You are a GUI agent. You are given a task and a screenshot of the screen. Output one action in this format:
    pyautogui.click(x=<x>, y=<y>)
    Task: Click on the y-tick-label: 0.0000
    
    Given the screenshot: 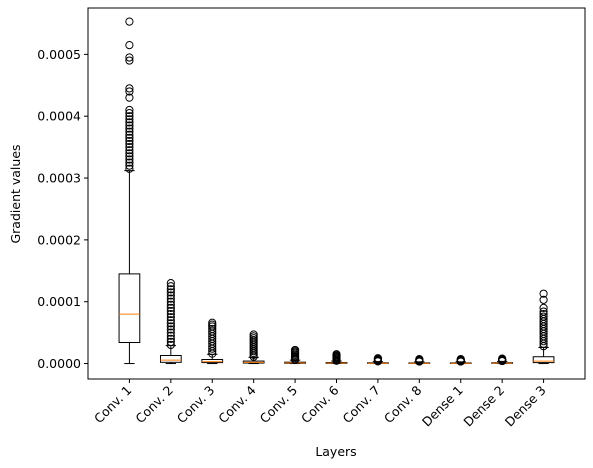 What is the action you would take?
    pyautogui.click(x=59, y=363)
    